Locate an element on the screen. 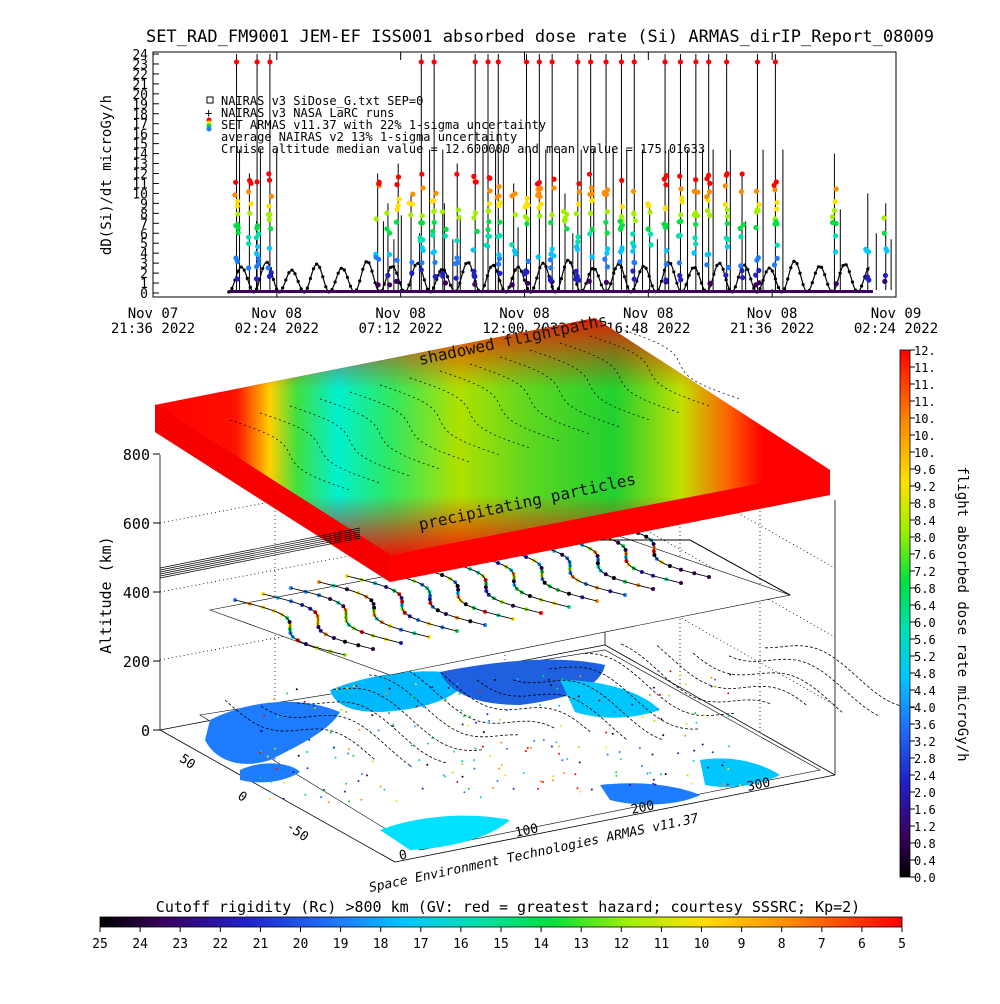  rigidity-tick-label: 6 is located at coordinates (862, 944).